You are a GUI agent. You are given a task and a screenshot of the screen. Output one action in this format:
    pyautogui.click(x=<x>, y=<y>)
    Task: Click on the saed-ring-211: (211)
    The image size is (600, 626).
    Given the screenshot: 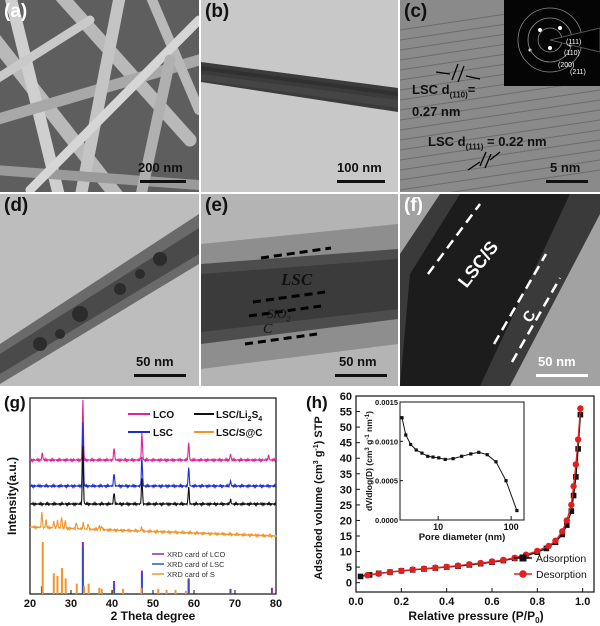 What is the action you would take?
    pyautogui.click(x=578, y=72)
    